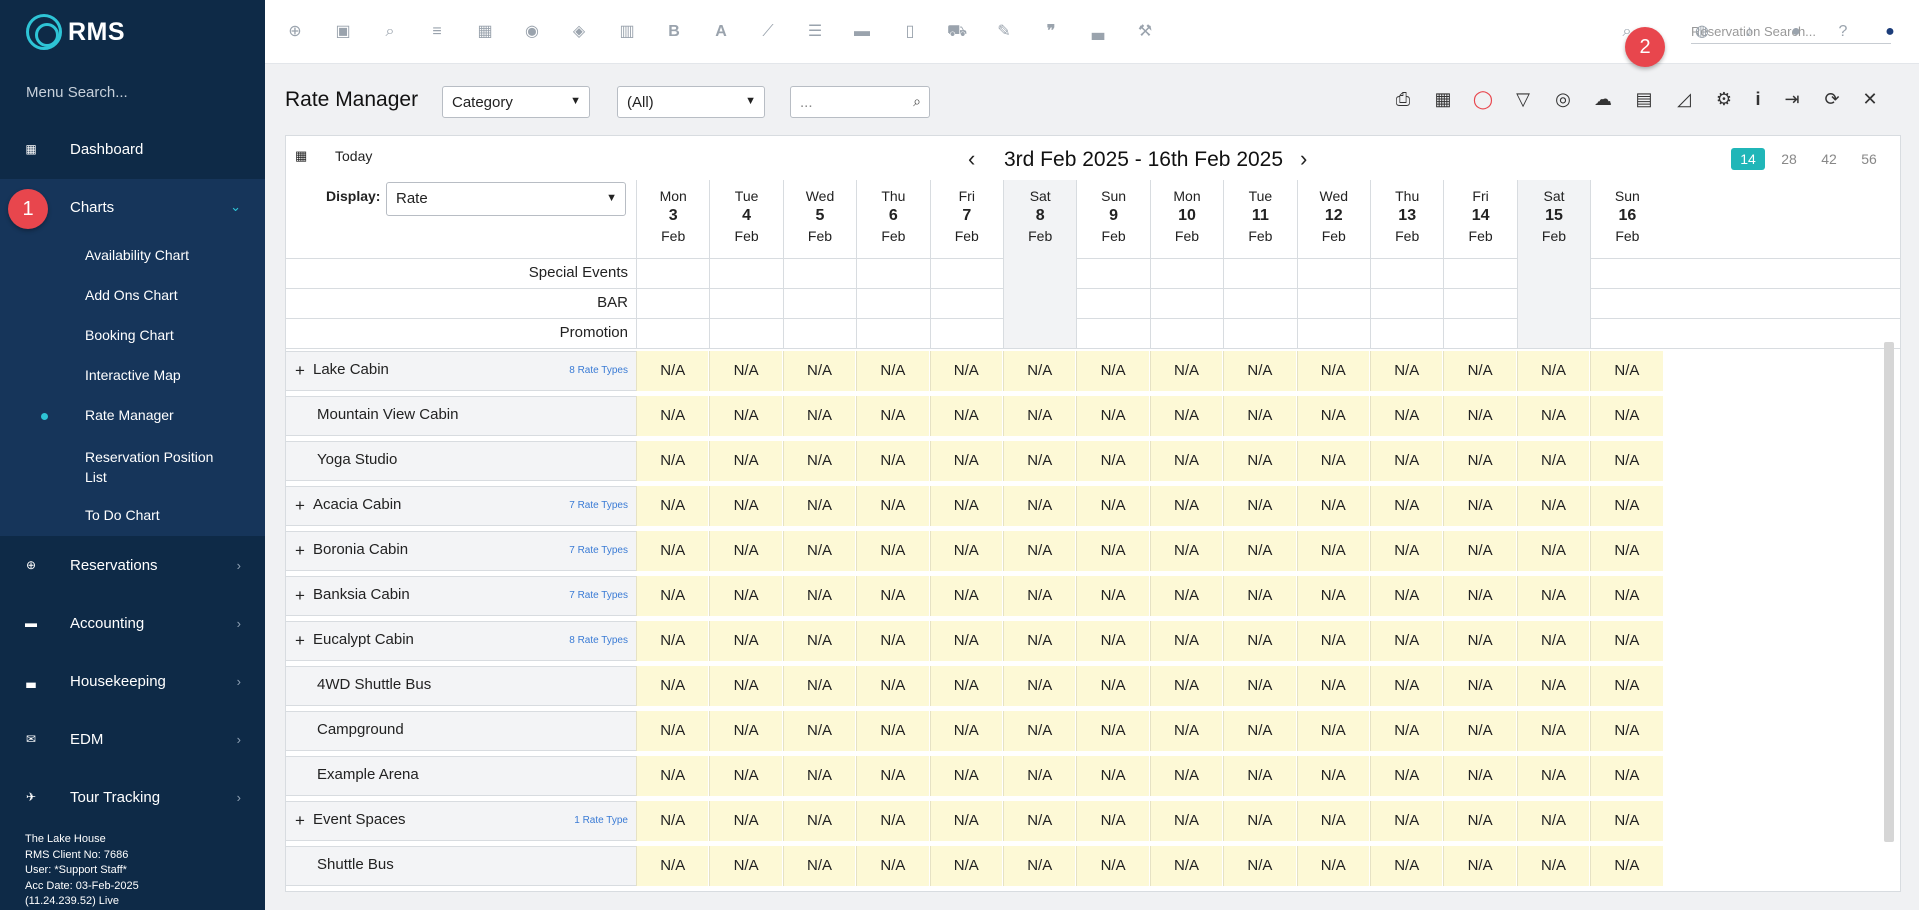 This screenshot has height=910, width=1919. Describe the element at coordinates (579, 31) in the screenshot. I see `map-pin-icon: ◈` at that location.